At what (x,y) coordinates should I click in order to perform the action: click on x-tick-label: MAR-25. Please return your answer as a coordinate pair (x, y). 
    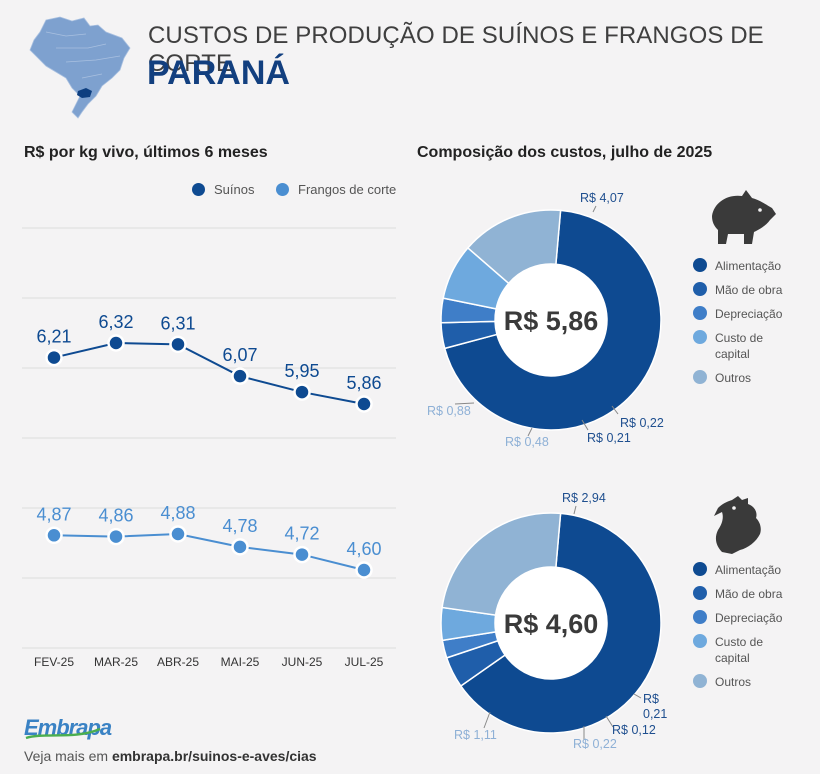
    Looking at the image, I should click on (116, 662).